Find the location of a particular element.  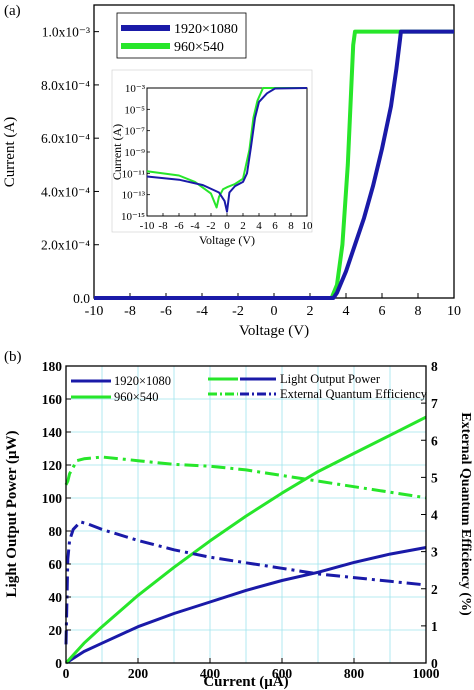

b-y-tick-label: 60 is located at coordinates (56, 564).